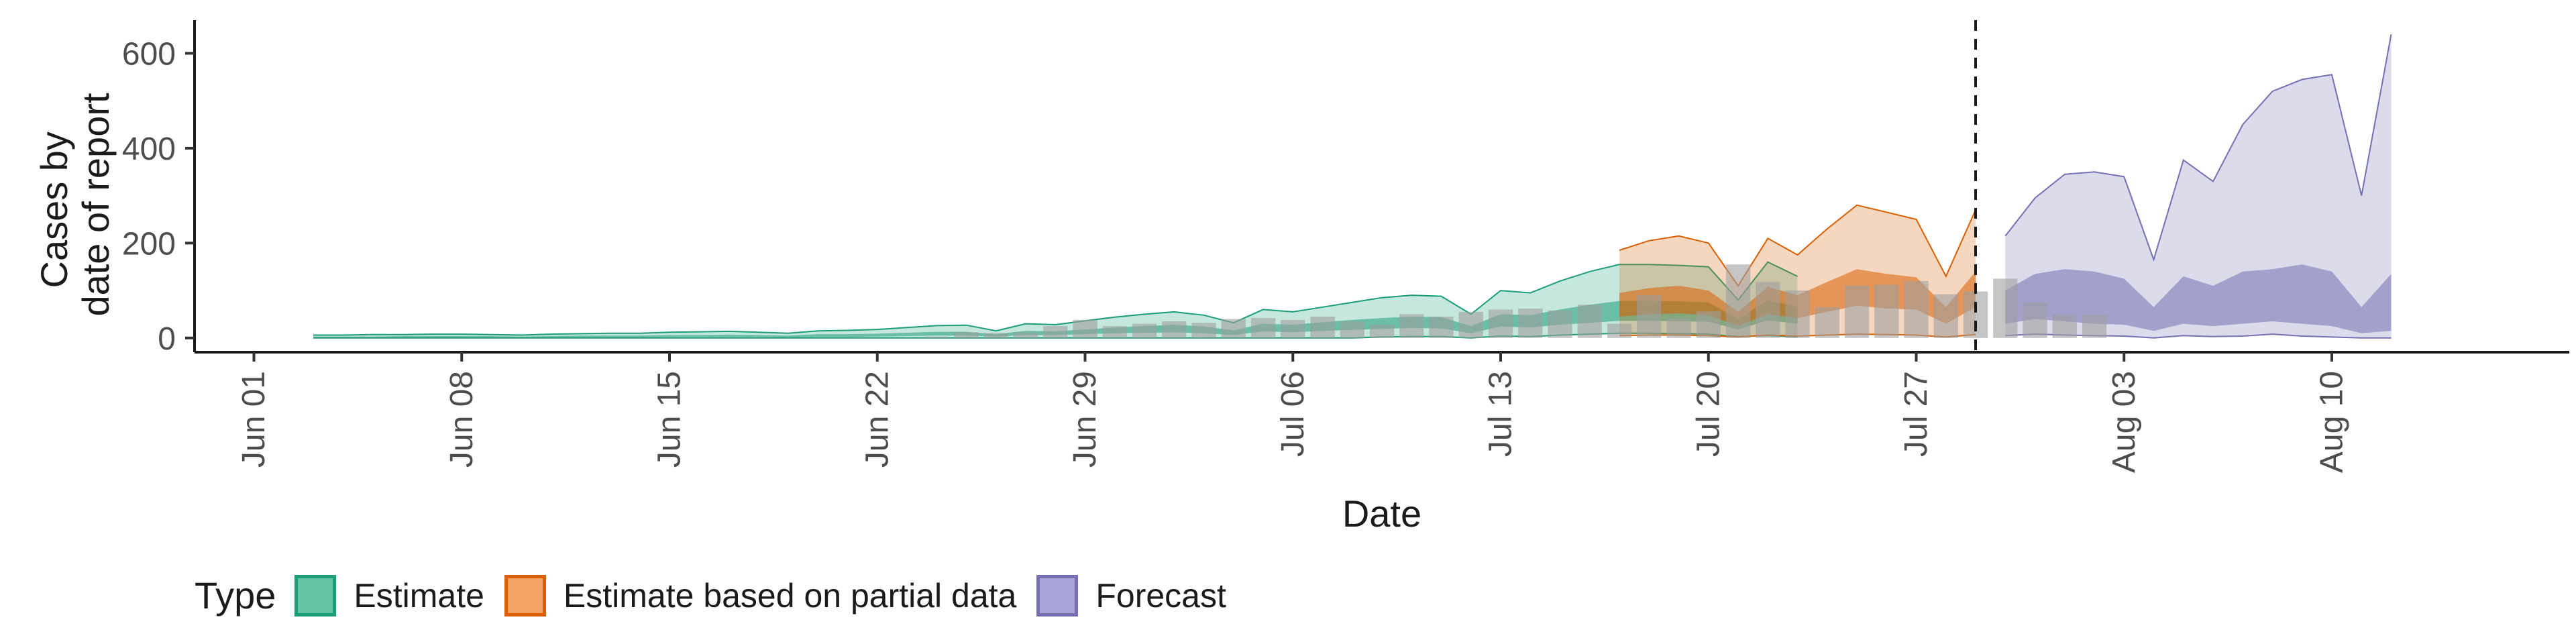  Describe the element at coordinates (419, 595) in the screenshot. I see `legend-label-estimate: Estimate` at that location.